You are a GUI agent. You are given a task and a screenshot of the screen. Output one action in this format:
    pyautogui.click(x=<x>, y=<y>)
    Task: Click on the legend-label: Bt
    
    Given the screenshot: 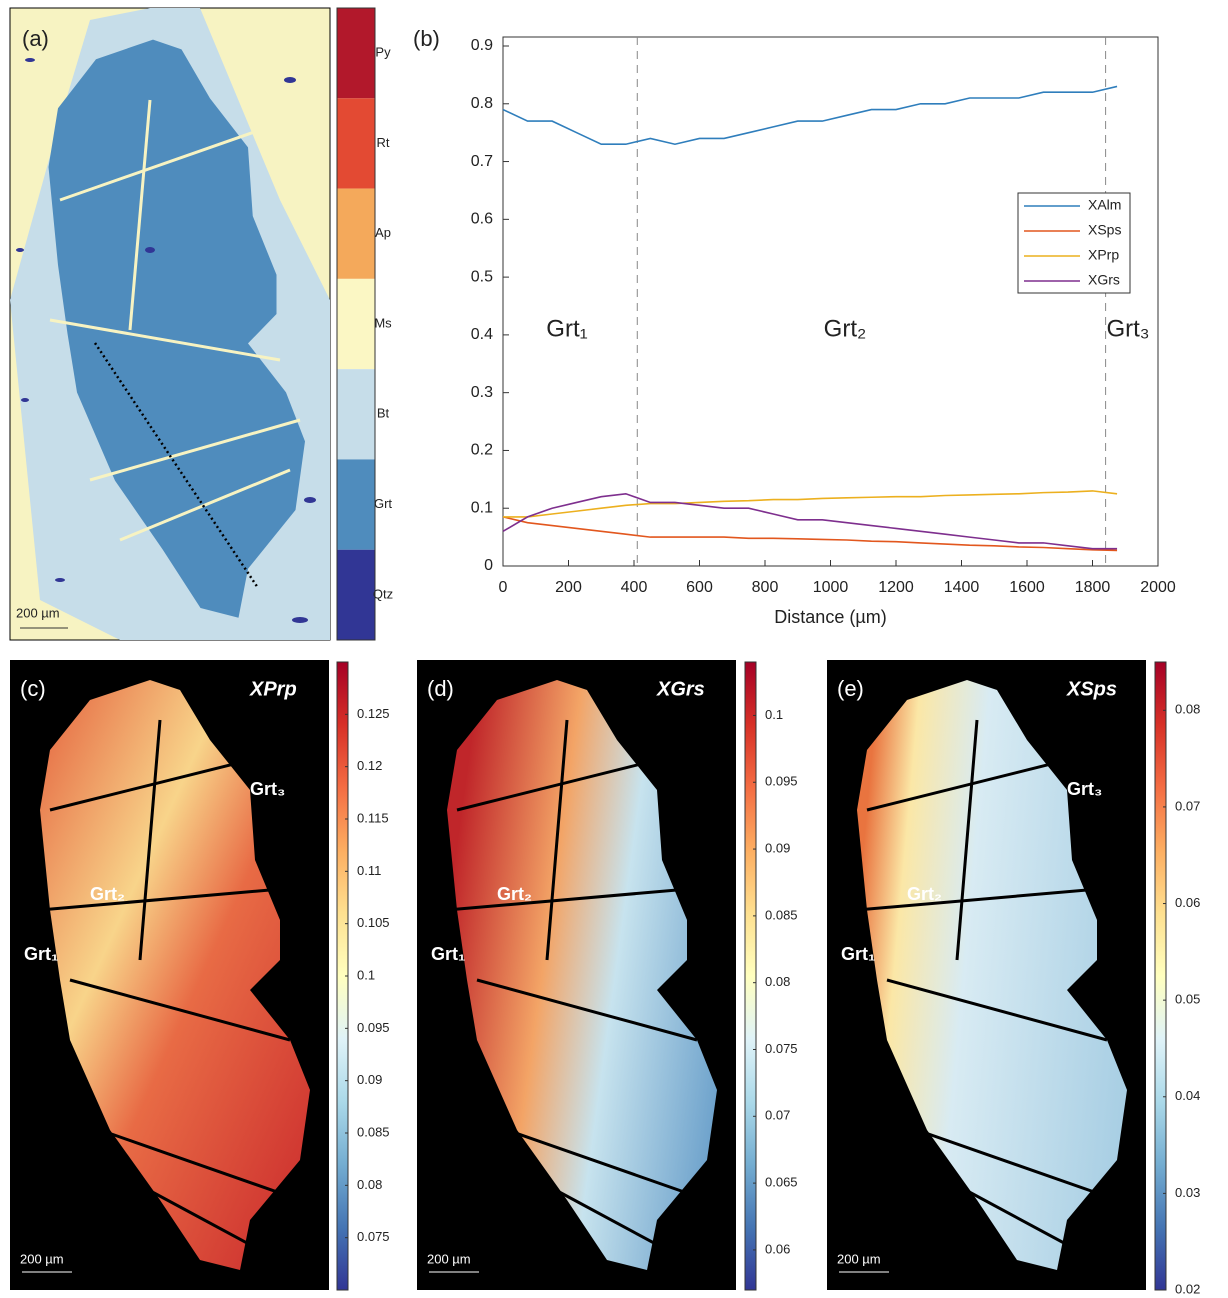 What is the action you would take?
    pyautogui.click(x=383, y=413)
    